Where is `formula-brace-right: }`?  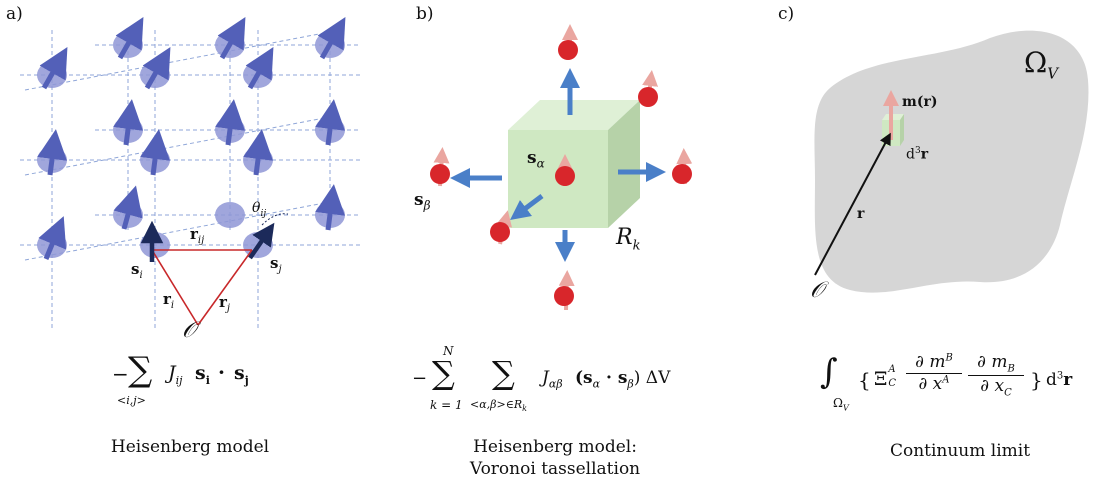
formula-brace-right: } is located at coordinates (1036, 380).